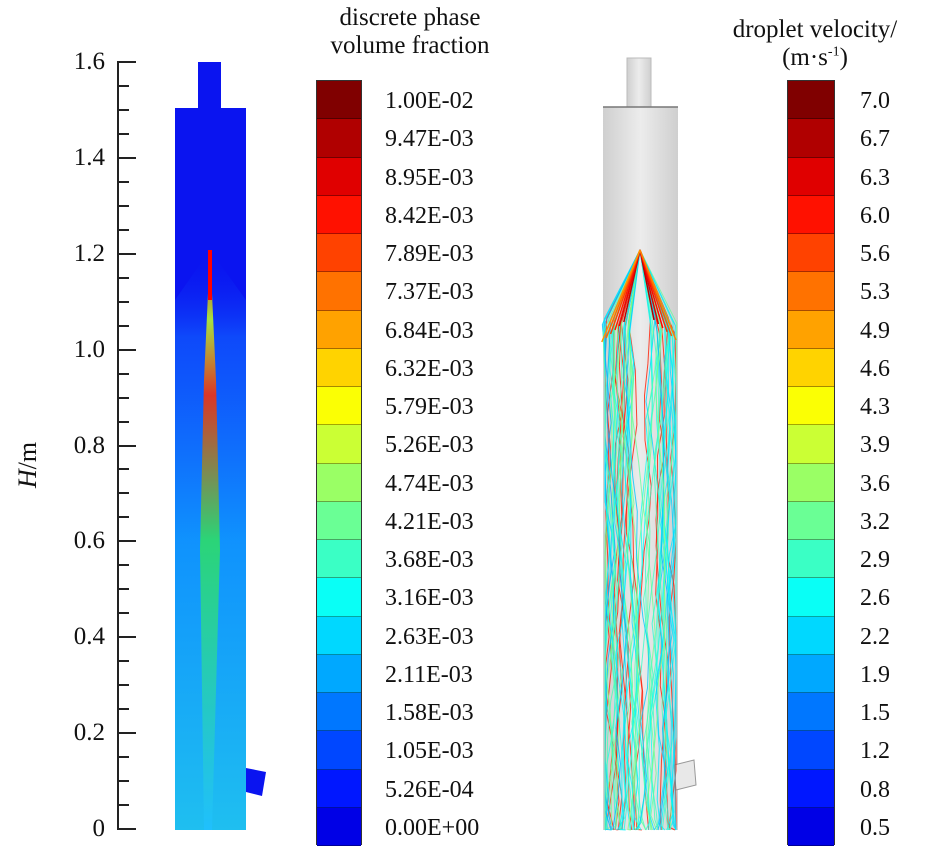 This screenshot has width=947, height=852. What do you see at coordinates (429, 139) in the screenshot?
I see `legend-label: 9.47E-03` at bounding box center [429, 139].